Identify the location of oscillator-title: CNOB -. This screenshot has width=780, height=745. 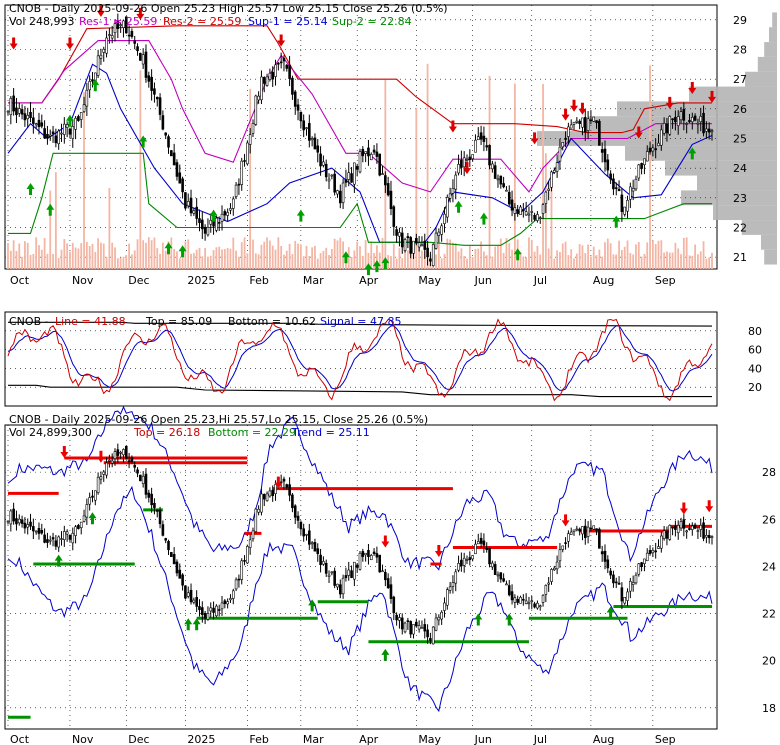
(29, 321).